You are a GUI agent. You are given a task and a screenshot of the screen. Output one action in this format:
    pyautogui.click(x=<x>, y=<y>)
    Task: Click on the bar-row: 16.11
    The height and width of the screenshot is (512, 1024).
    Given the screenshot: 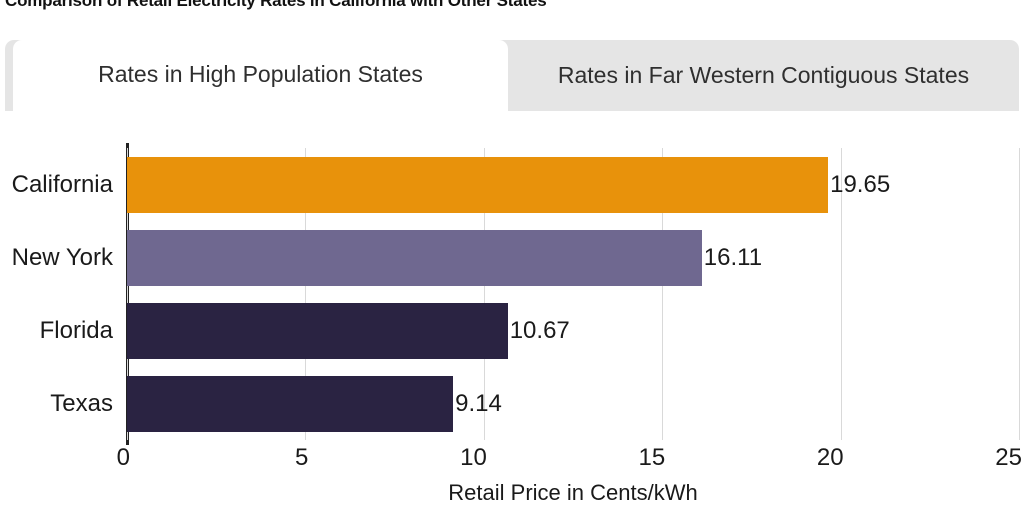 What is the action you would take?
    pyautogui.click(x=573, y=257)
    